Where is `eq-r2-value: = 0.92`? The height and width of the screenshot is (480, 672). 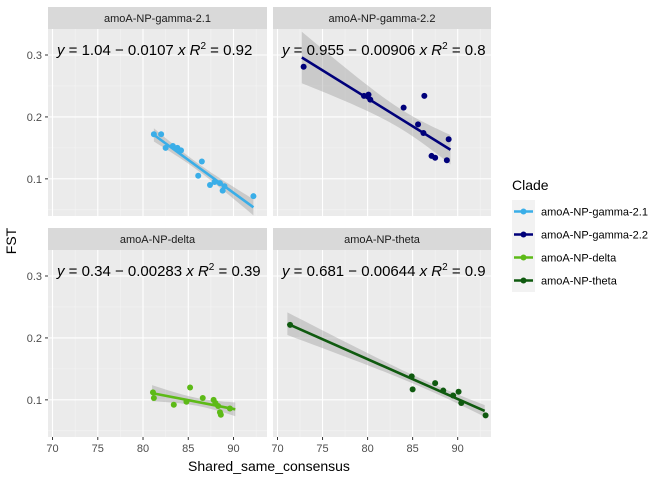 eq-r2-value: = 0.92 is located at coordinates (229, 50).